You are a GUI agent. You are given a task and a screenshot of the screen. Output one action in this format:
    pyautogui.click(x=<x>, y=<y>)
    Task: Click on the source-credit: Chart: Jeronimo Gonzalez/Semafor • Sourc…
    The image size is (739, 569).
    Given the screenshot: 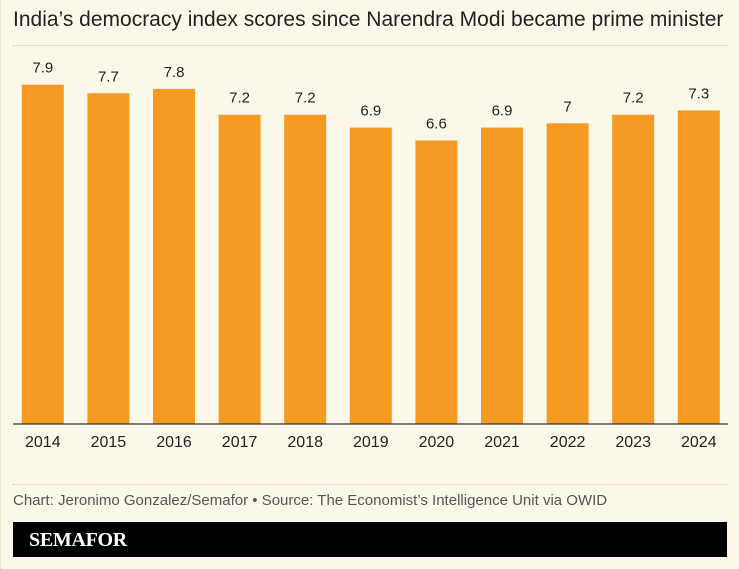 What is the action you would take?
    pyautogui.click(x=310, y=500)
    